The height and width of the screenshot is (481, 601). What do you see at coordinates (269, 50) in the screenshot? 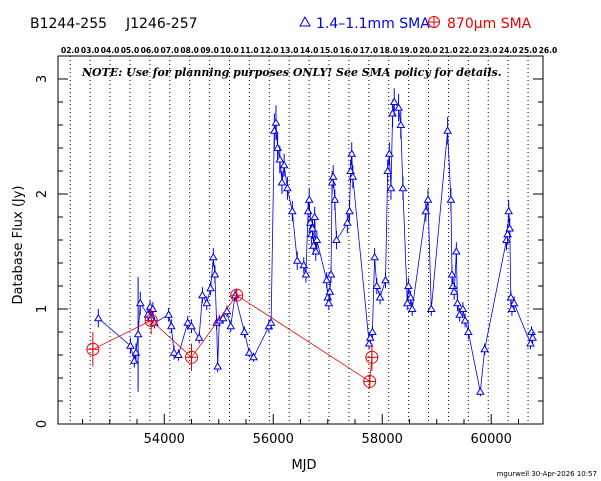
I see `top-year-label: 12.0` at bounding box center [269, 50].